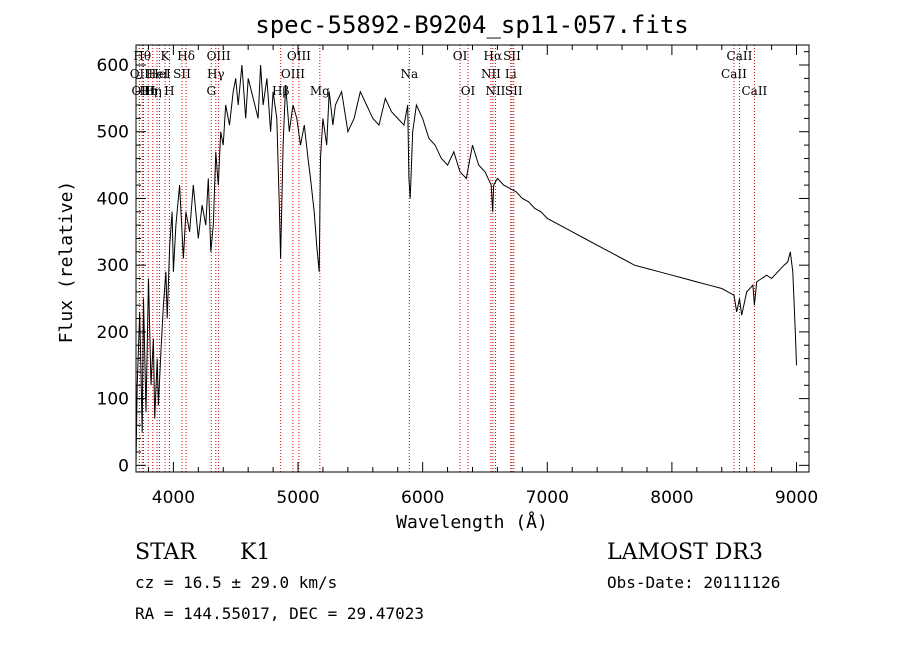  What do you see at coordinates (169, 91) in the screenshot?
I see `annotation-label: H` at bounding box center [169, 91].